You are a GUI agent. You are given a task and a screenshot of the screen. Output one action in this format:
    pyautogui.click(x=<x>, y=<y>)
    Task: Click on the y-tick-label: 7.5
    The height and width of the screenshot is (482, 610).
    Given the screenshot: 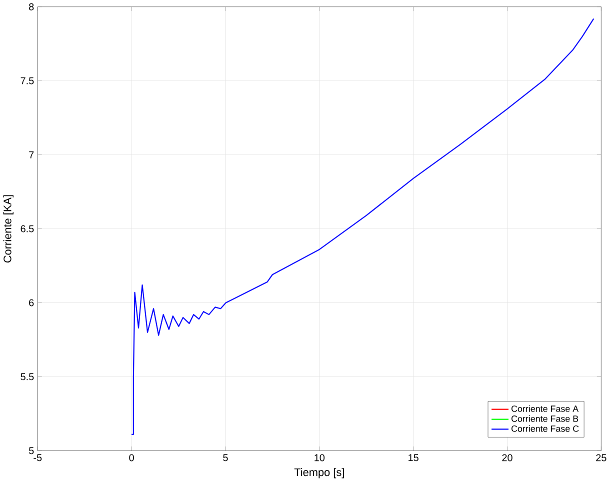 What is the action you would take?
    pyautogui.click(x=27, y=81)
    